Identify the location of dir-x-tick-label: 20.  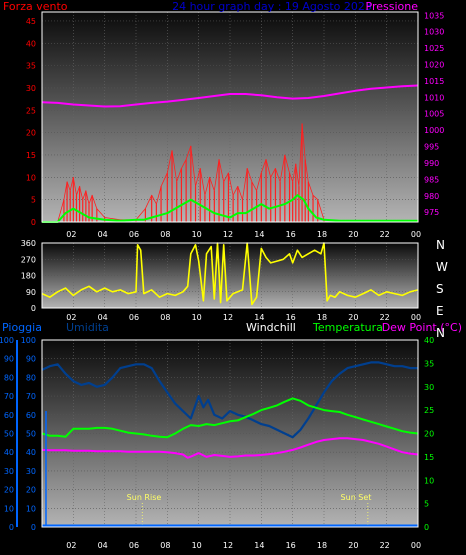
(353, 317).